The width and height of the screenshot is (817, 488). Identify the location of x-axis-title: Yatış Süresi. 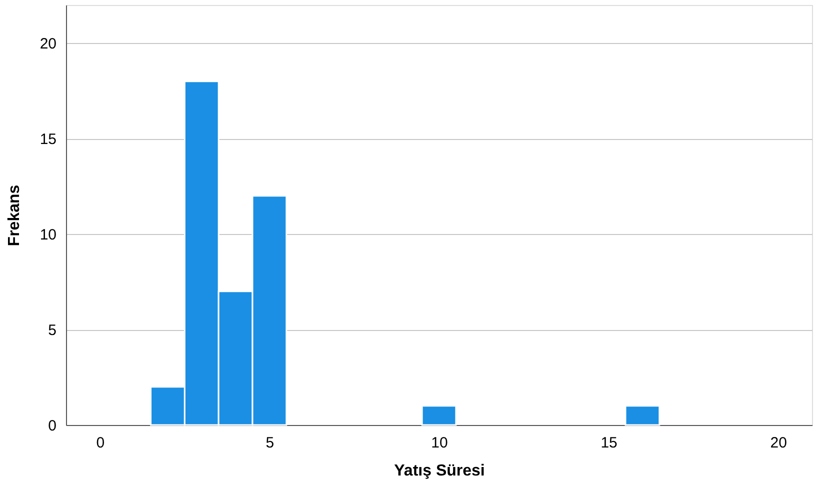
(439, 471).